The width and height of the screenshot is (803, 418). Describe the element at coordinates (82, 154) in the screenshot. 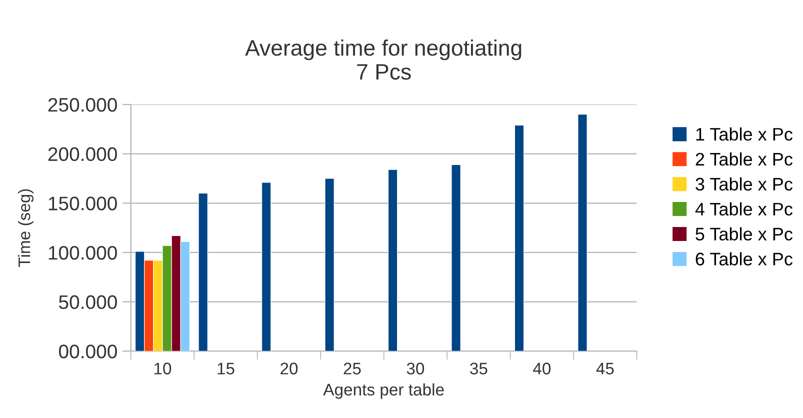

I see `y-tick-label: 200.000` at that location.